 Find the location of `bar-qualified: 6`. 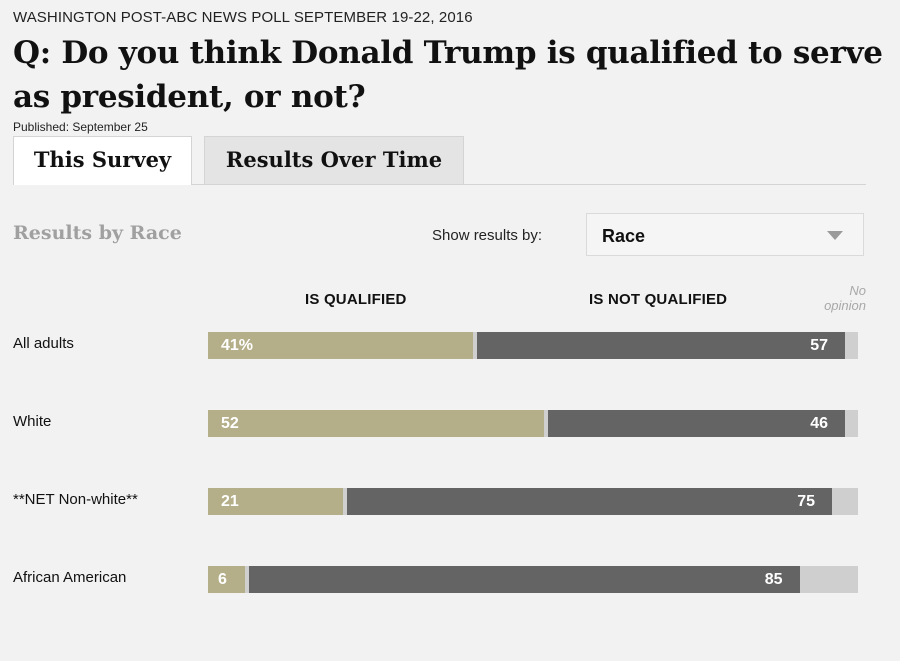

bar-qualified: 6 is located at coordinates (226, 579).